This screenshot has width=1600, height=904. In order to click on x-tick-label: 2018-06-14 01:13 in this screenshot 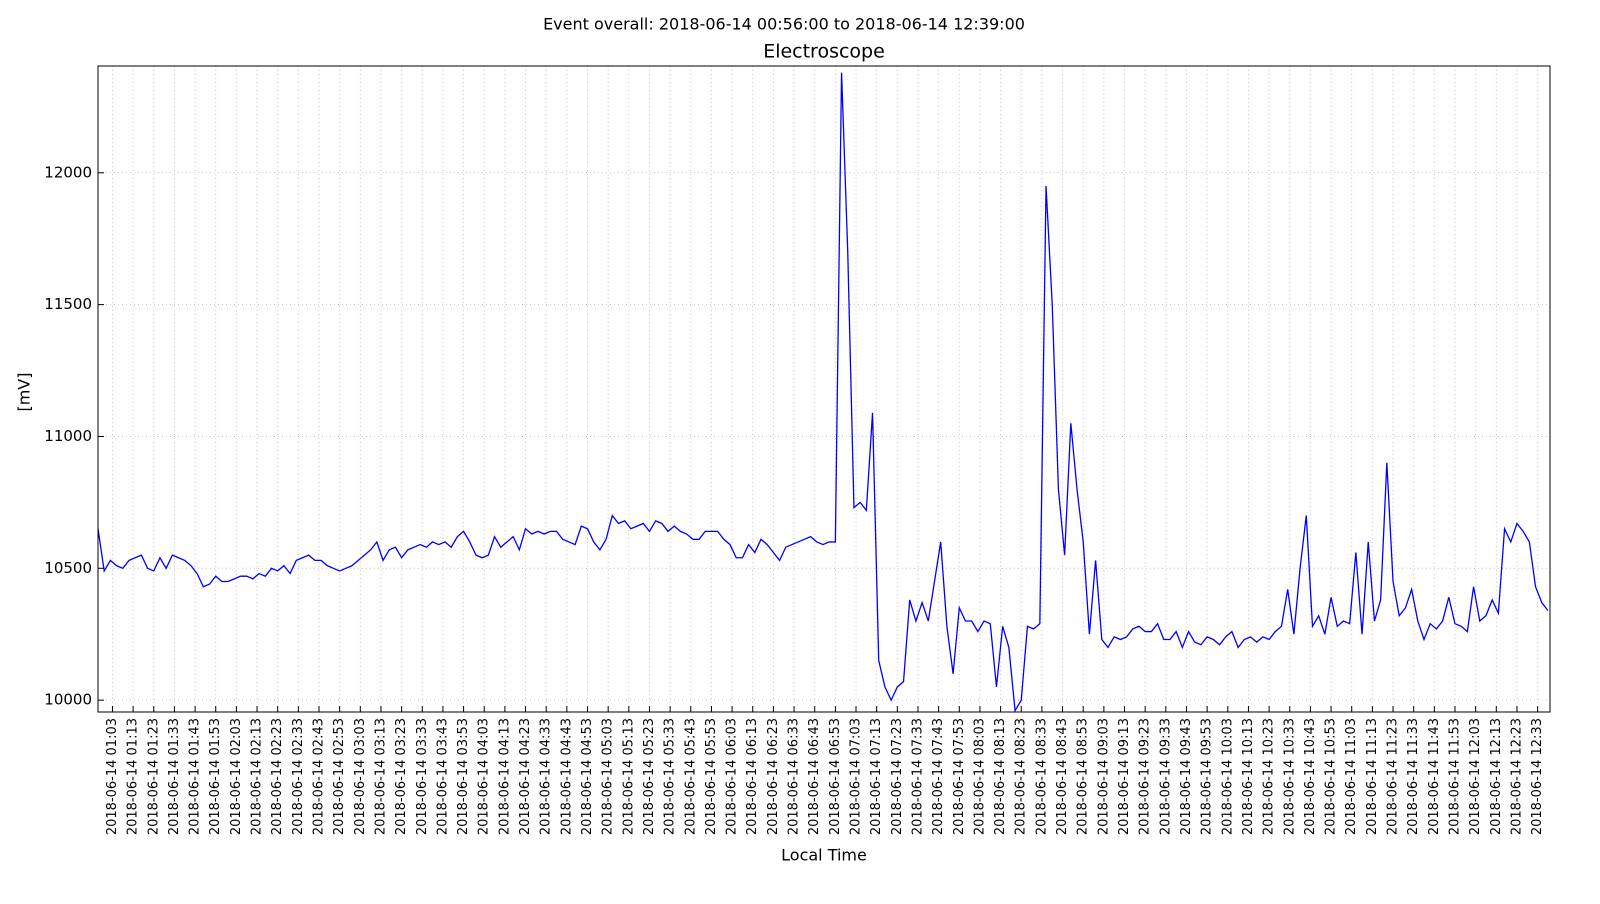, I will do `click(133, 776)`.